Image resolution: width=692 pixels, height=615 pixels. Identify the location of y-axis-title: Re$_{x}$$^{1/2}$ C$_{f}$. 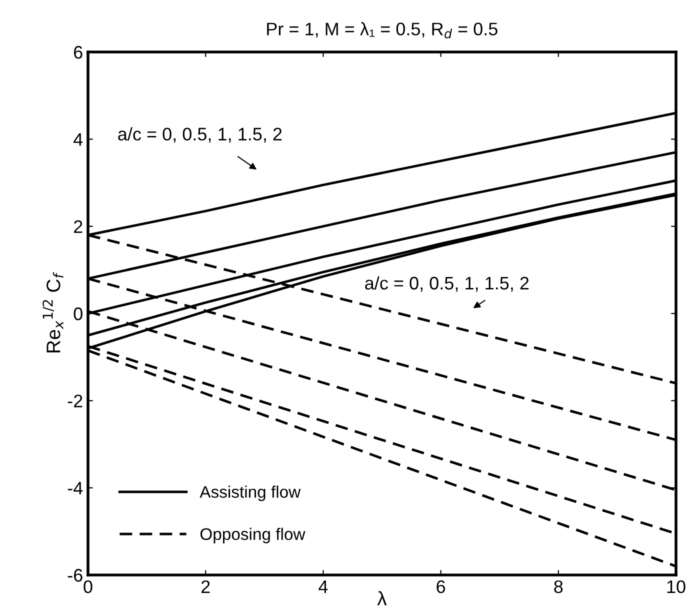
(53, 312).